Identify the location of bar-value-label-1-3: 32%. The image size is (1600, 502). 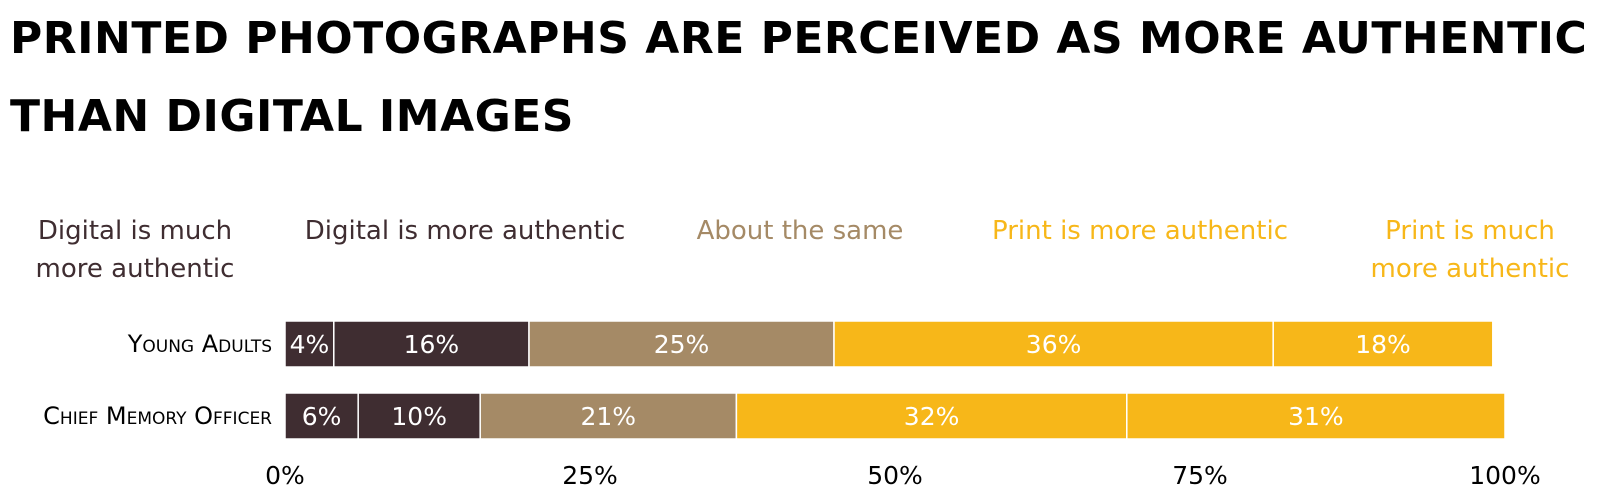
(932, 416).